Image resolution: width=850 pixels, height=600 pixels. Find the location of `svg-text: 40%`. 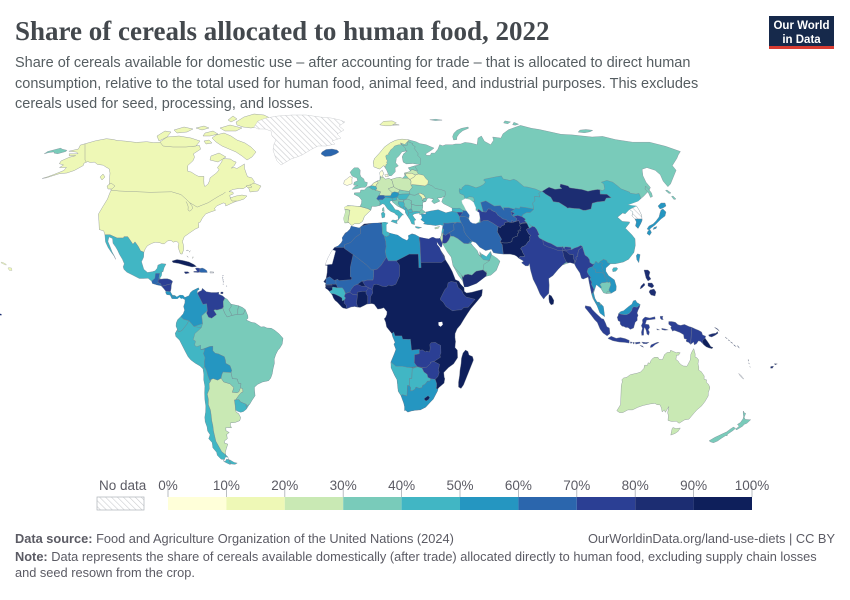

svg-text: 40% is located at coordinates (401, 485).